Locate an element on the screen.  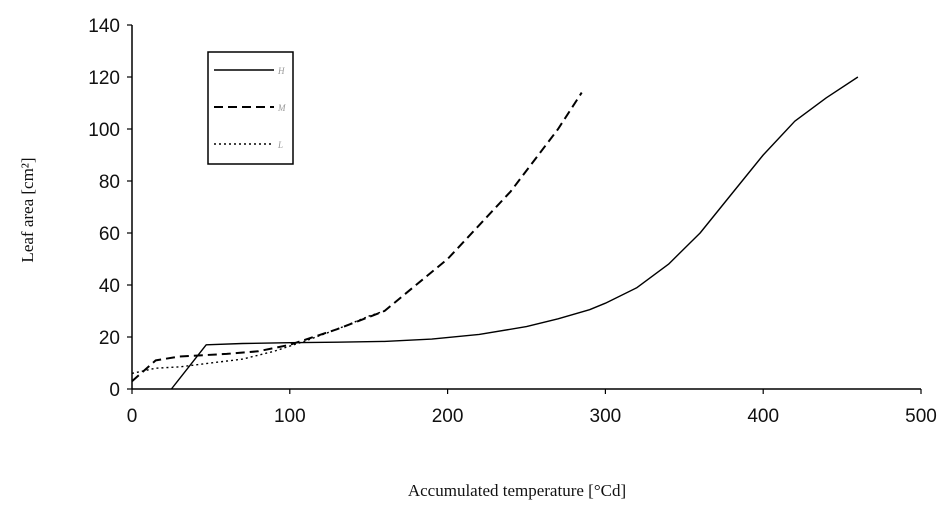
x-tick-label: 500 is located at coordinates (921, 416).